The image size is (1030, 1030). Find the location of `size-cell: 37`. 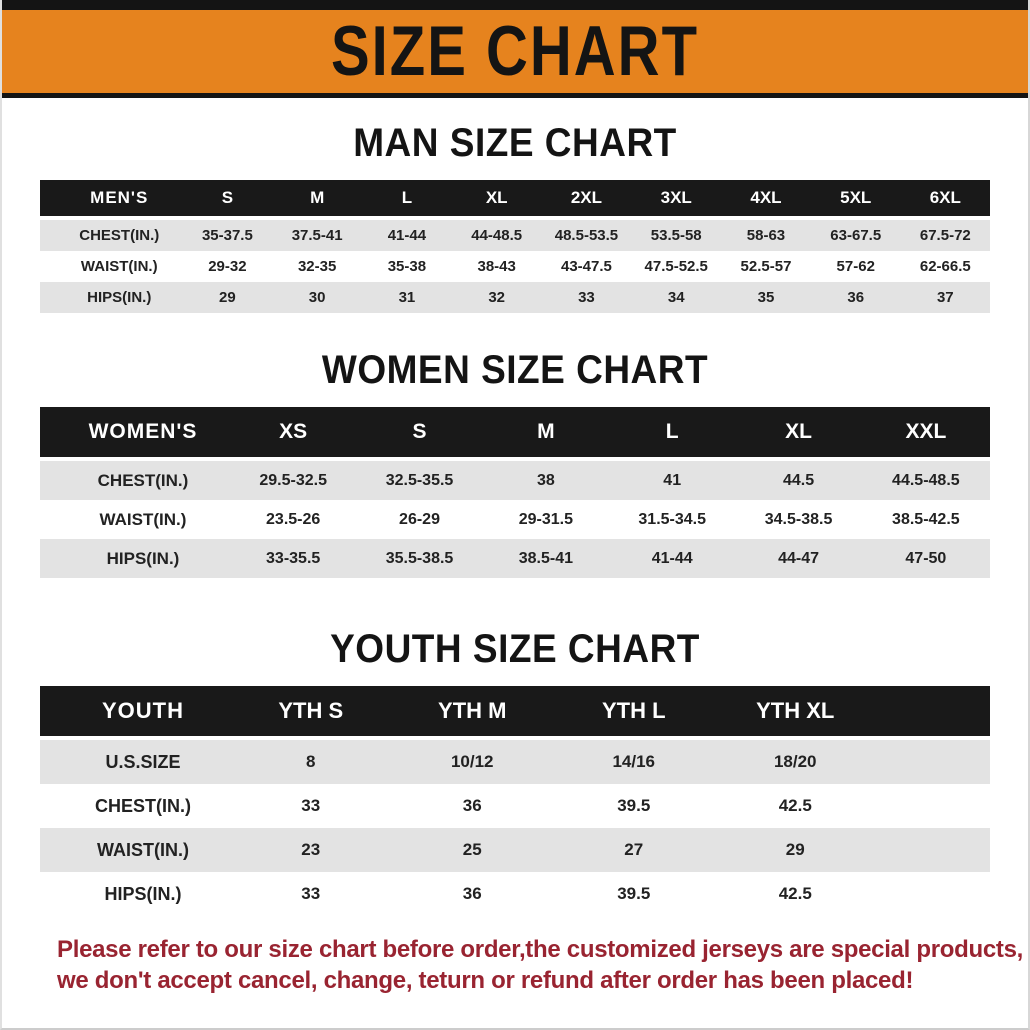

size-cell: 37 is located at coordinates (945, 297).